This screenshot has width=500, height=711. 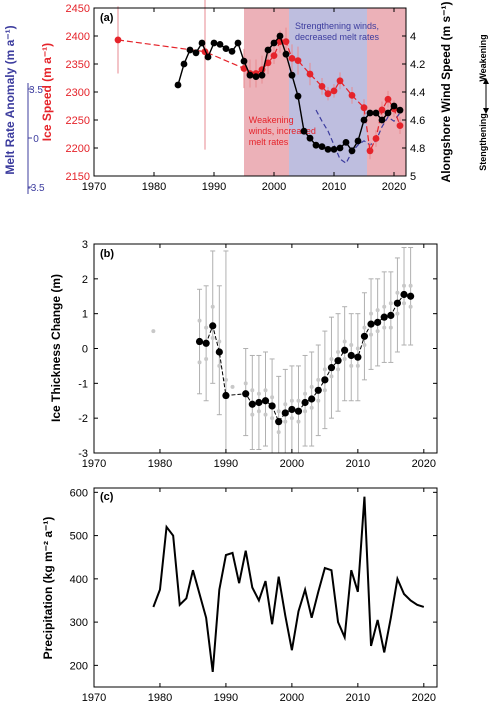 What do you see at coordinates (107, 254) in the screenshot?
I see `panel-b-label: (b)` at bounding box center [107, 254].